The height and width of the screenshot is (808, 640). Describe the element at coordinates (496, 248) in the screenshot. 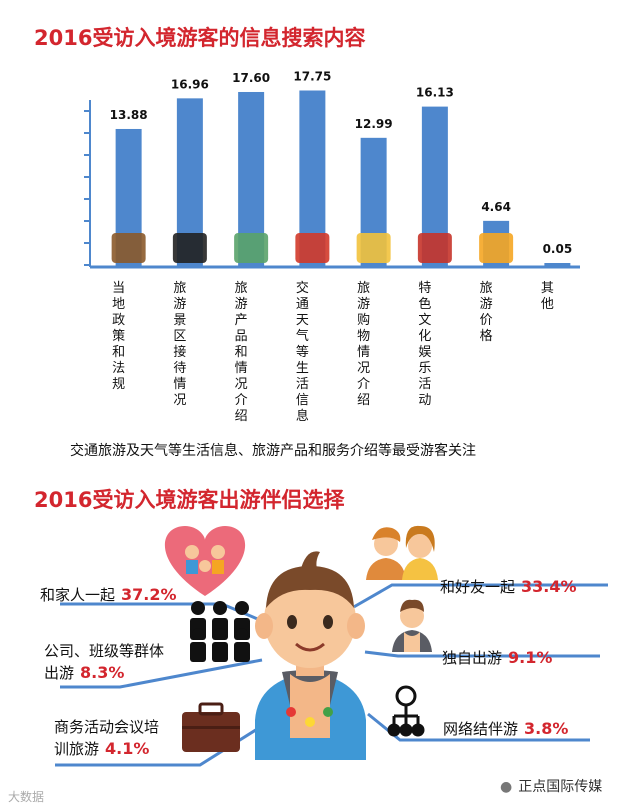

I see `price-tag-icon` at that location.